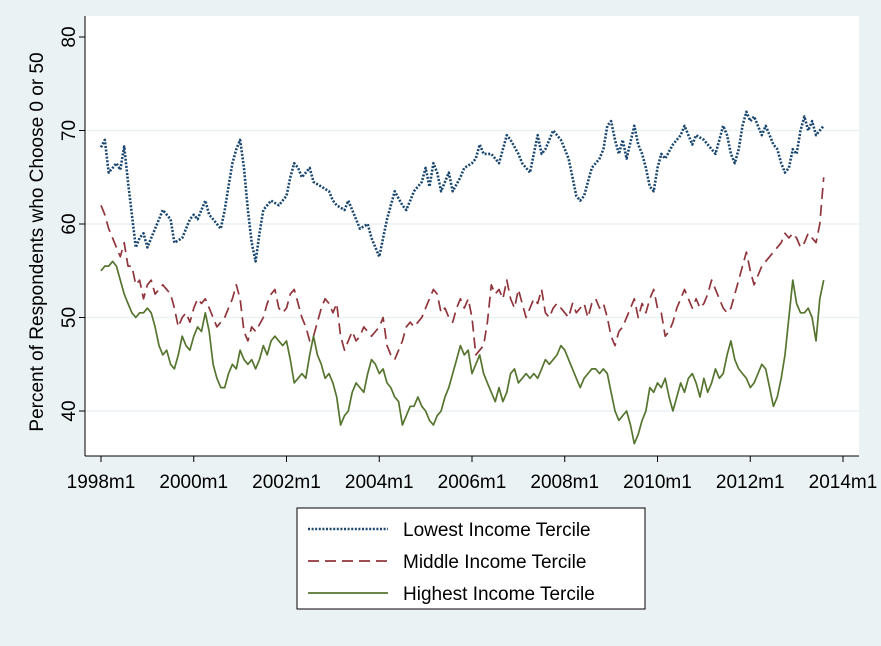 The height and width of the screenshot is (646, 881). Describe the element at coordinates (69, 410) in the screenshot. I see `y-tick-label: 40` at that location.